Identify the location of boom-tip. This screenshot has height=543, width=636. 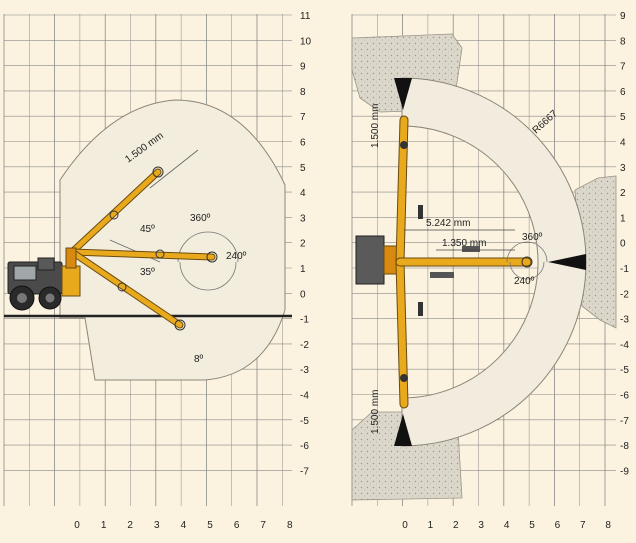
(527, 262).